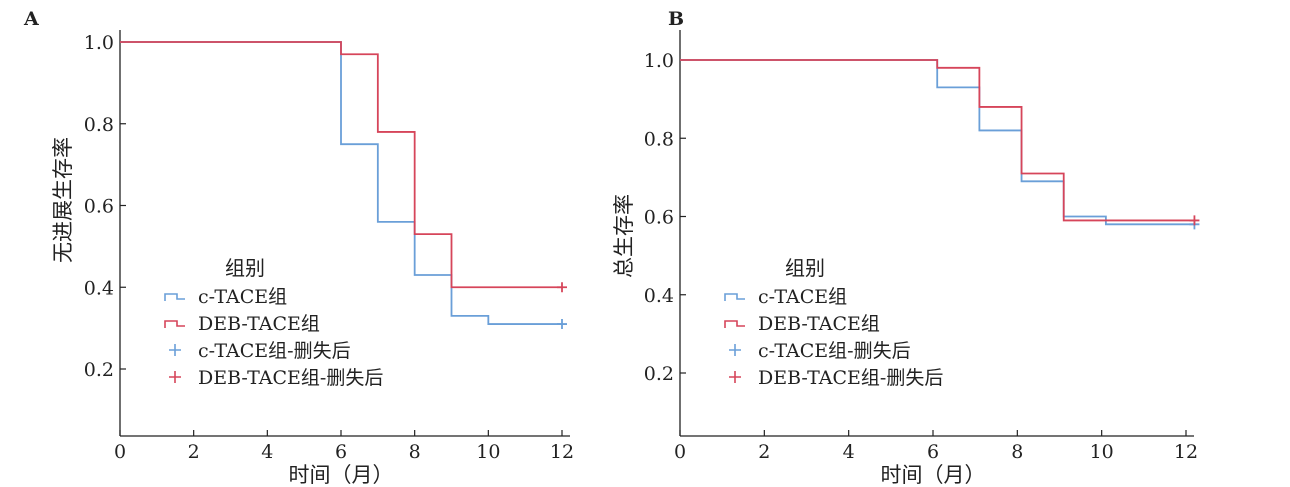 The height and width of the screenshot is (487, 1290). I want to click on y-axis-title: 无进展生存率, so click(63, 200).